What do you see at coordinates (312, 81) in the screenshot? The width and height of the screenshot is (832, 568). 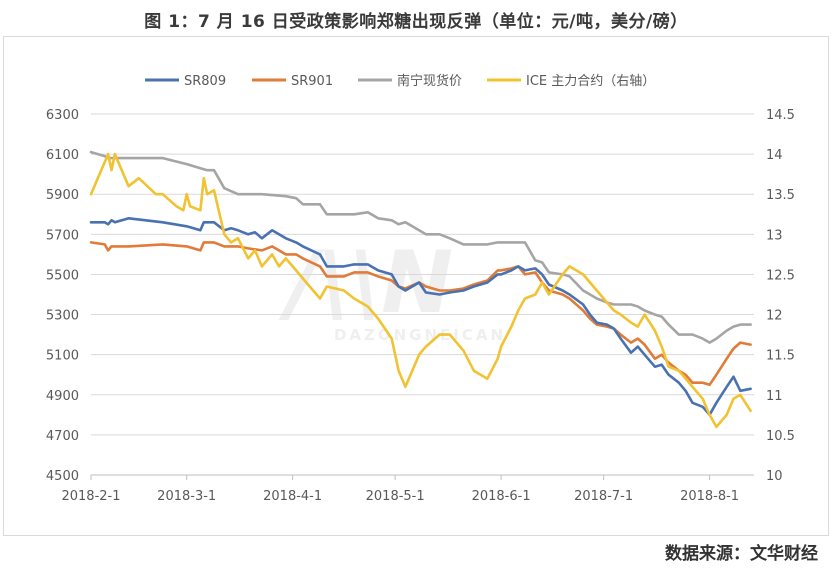 I see `legend-label: SR901` at bounding box center [312, 81].